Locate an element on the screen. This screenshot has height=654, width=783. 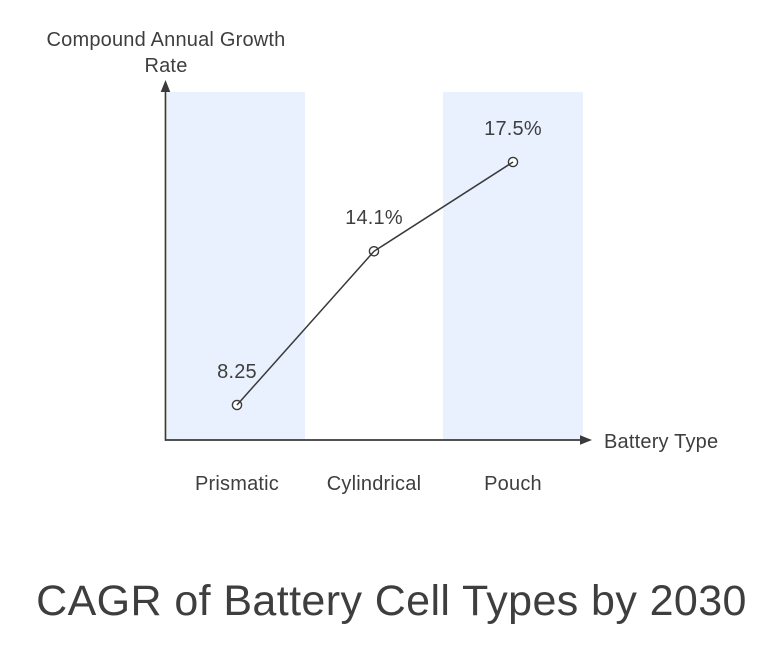
x-category-label-prismatic: Prismatic is located at coordinates (237, 484).